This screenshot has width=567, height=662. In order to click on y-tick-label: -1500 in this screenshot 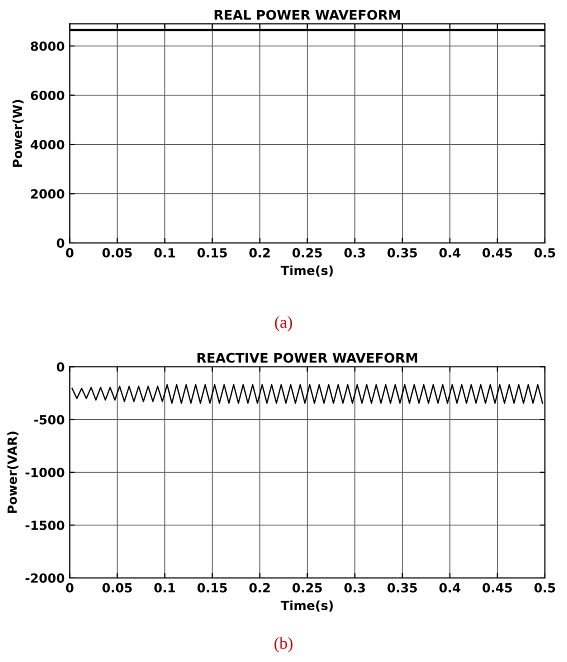, I will do `click(45, 525)`.